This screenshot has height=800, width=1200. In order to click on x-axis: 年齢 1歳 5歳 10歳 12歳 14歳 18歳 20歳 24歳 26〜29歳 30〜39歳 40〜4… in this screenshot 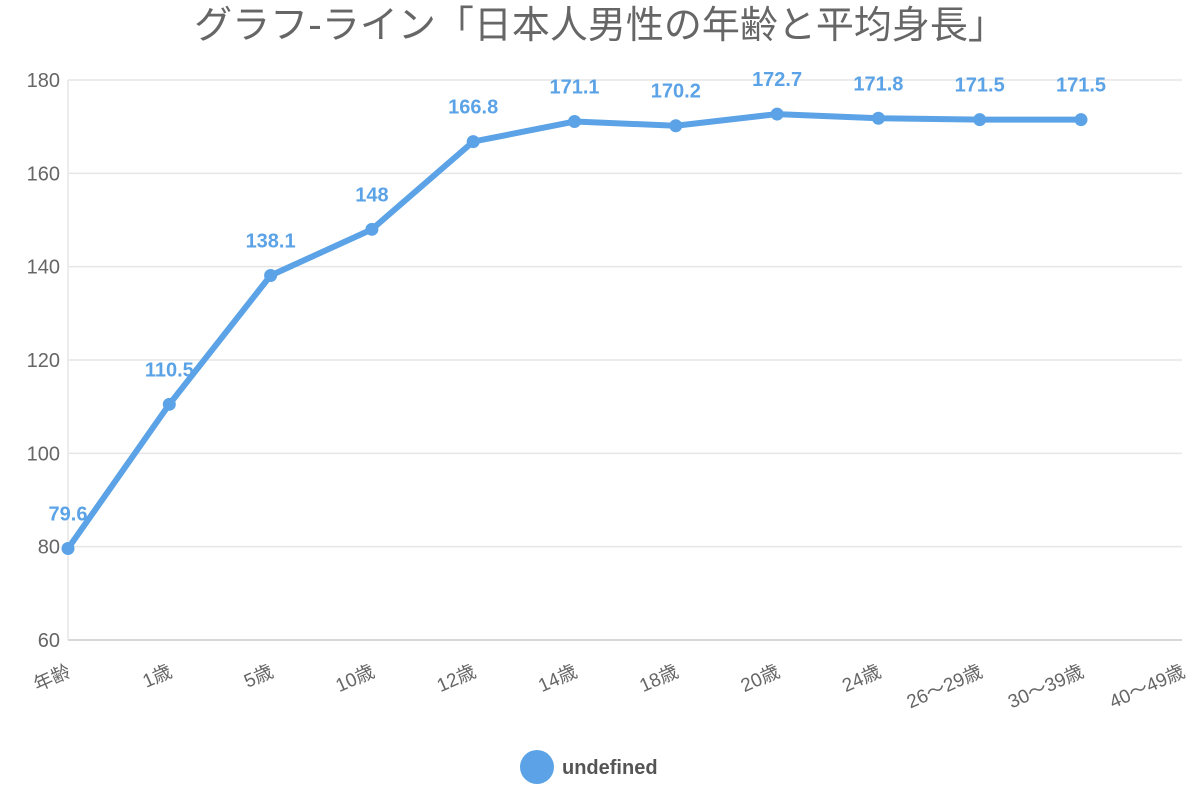, I will do `click(609, 686)`.